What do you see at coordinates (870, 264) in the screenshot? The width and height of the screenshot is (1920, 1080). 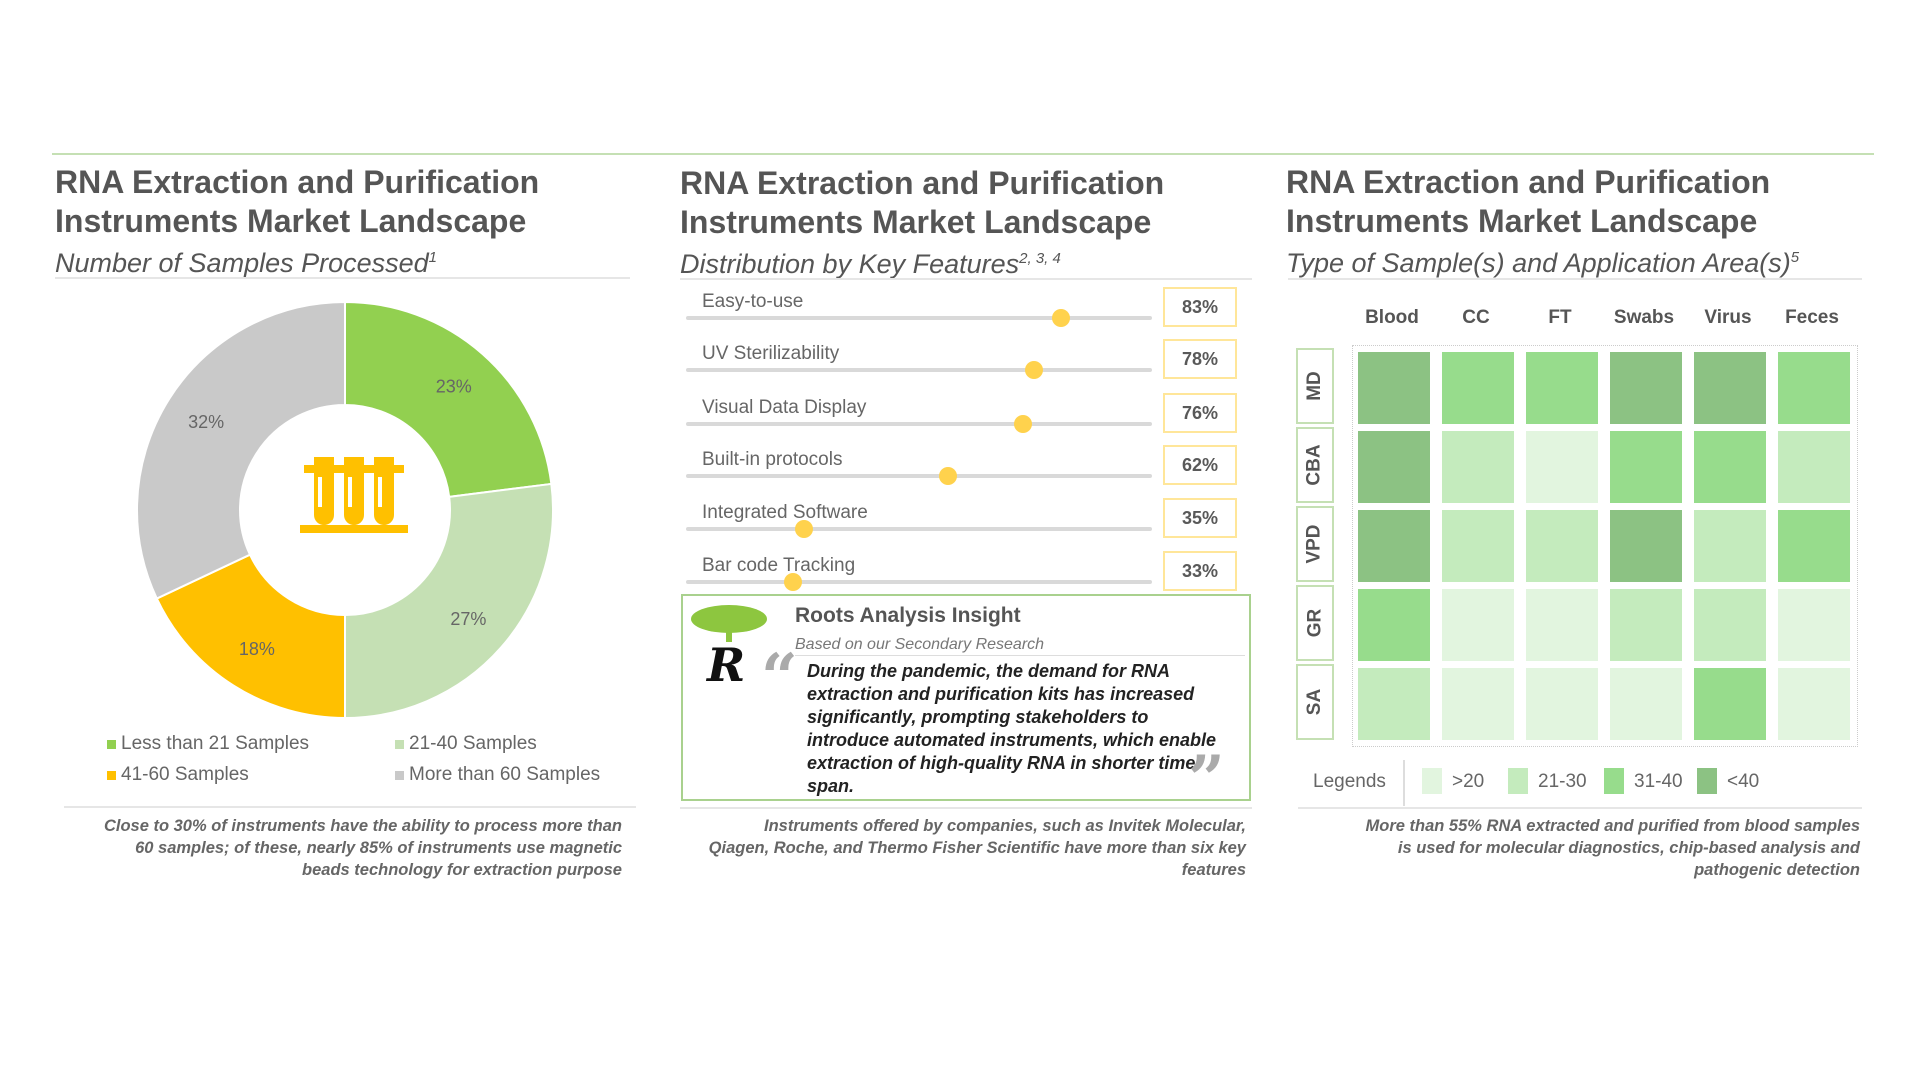 I see `panel-subtitle: Distribution by Key Features2, 3, 4` at bounding box center [870, 264].